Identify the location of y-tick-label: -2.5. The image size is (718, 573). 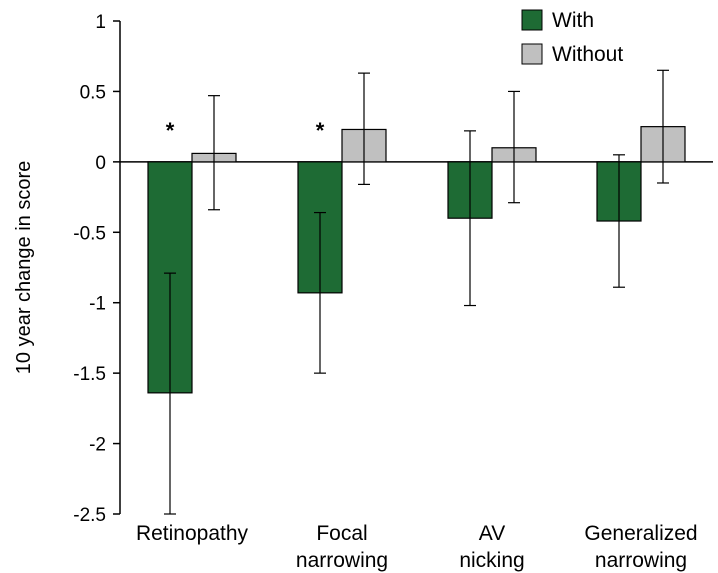
(89, 515).